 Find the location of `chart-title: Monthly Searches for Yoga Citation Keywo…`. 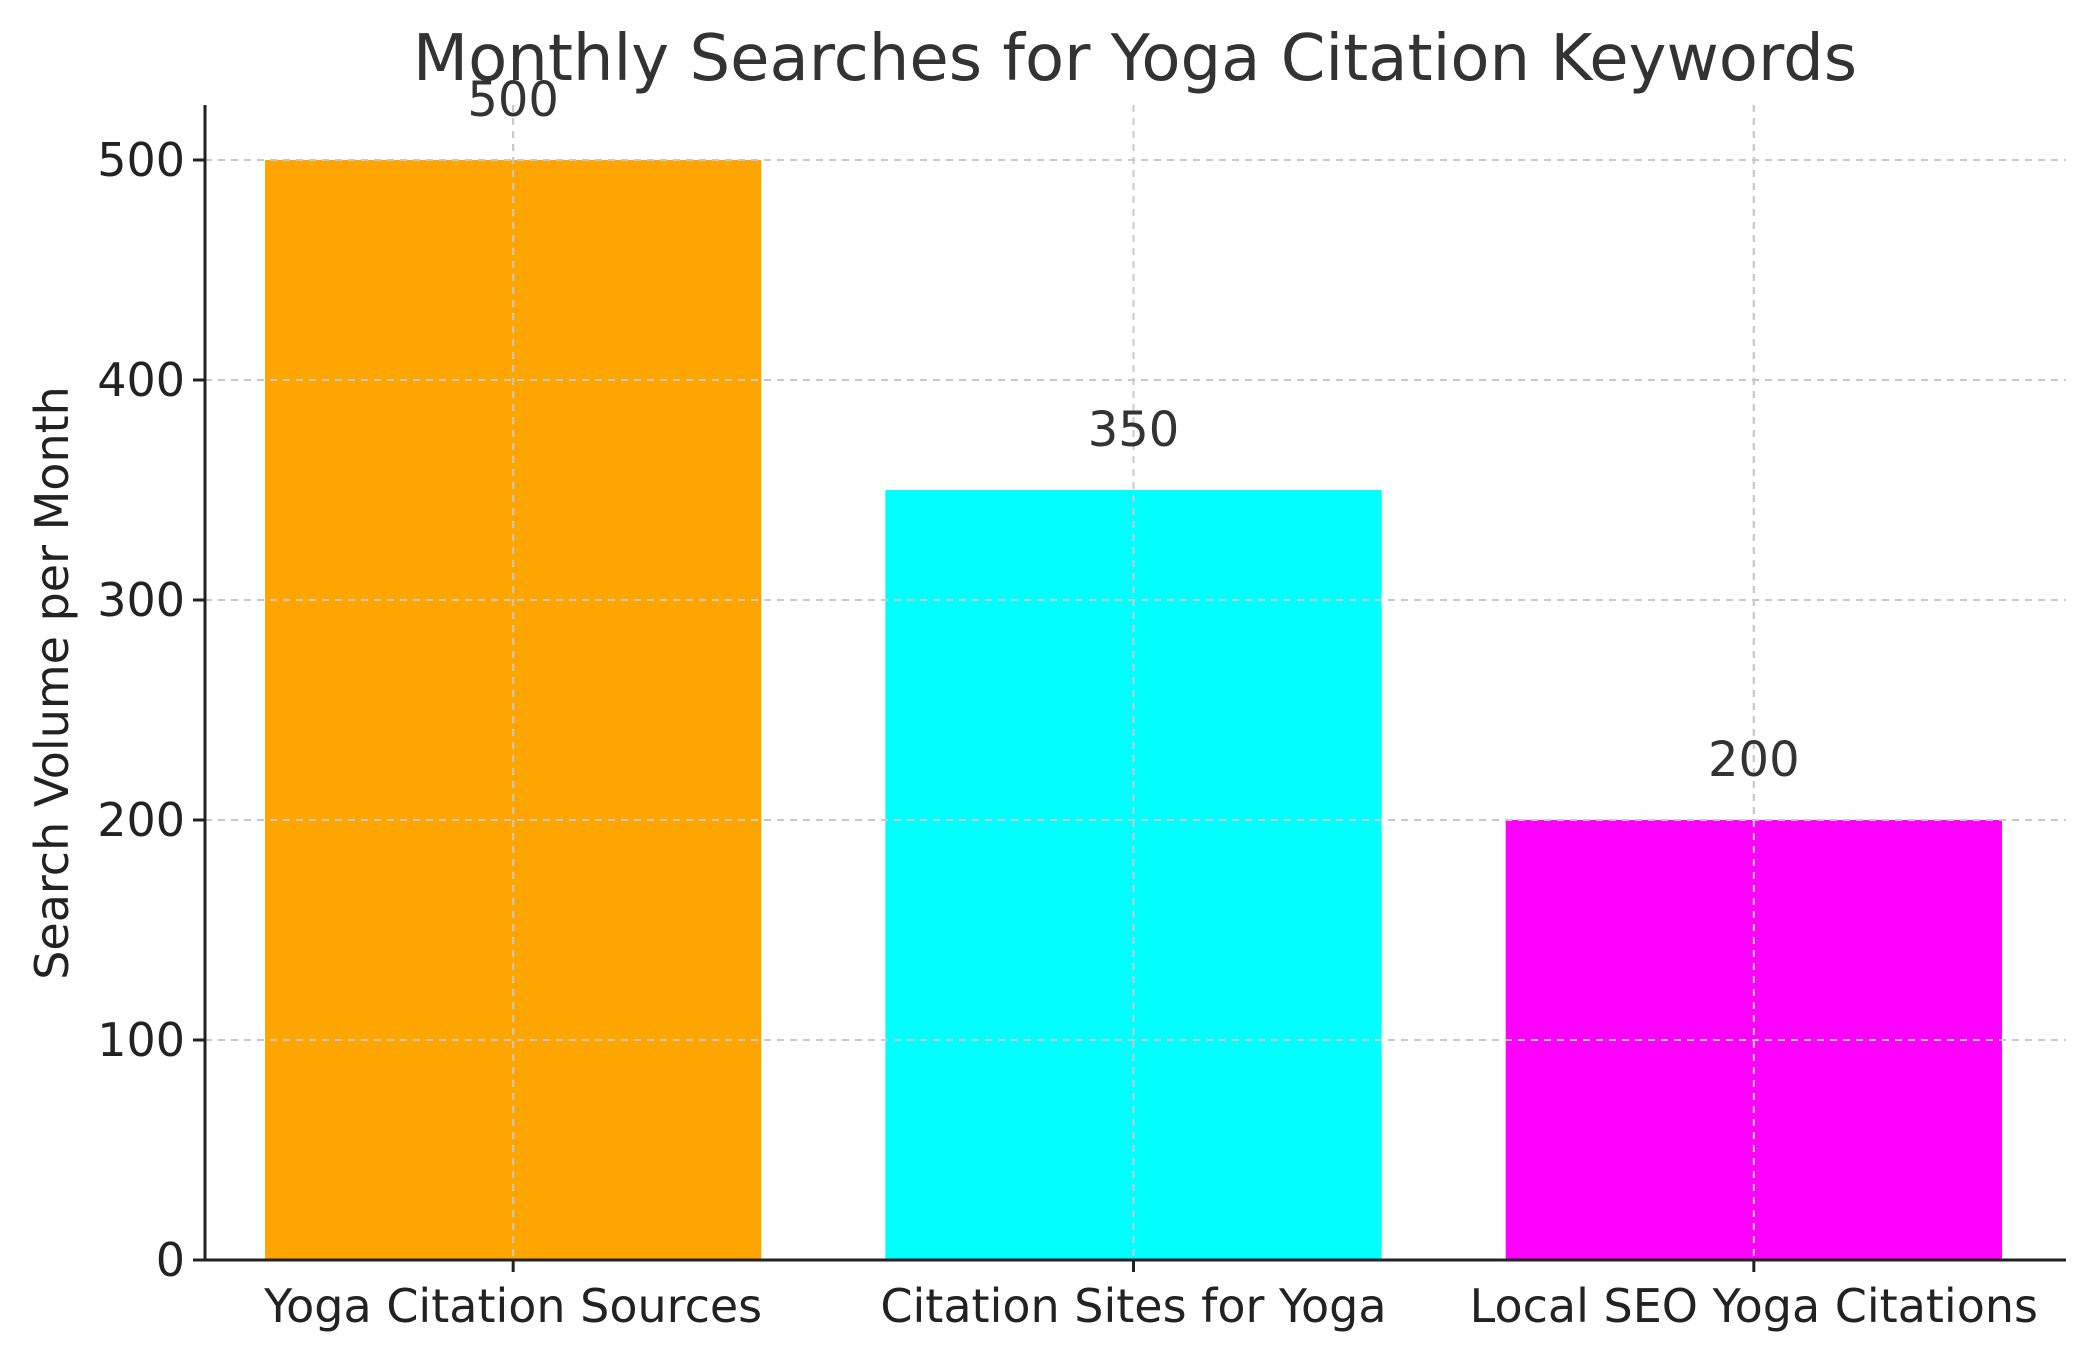

chart-title: Monthly Searches for Yoga Citation Keywo… is located at coordinates (1135, 59).